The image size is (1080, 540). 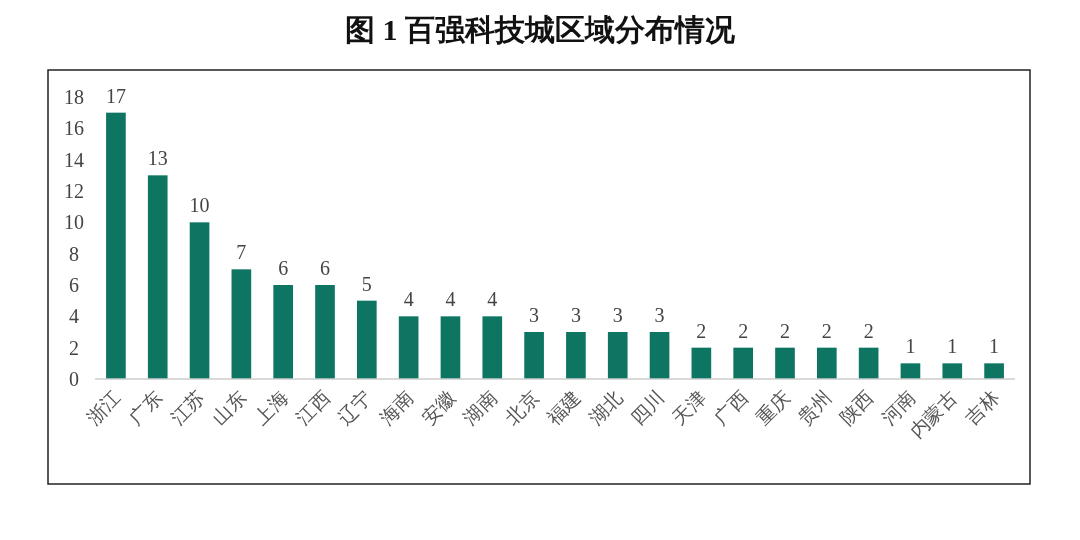 What do you see at coordinates (540, 29) in the screenshot?
I see `chart-title: 图 1 百强科技城区域分布情况` at bounding box center [540, 29].